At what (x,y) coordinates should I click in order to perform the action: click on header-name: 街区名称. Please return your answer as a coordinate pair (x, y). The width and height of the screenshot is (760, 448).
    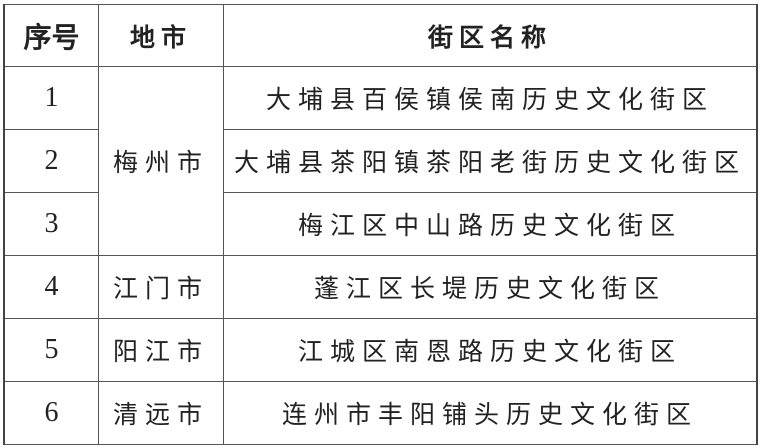
    Looking at the image, I should click on (490, 35).